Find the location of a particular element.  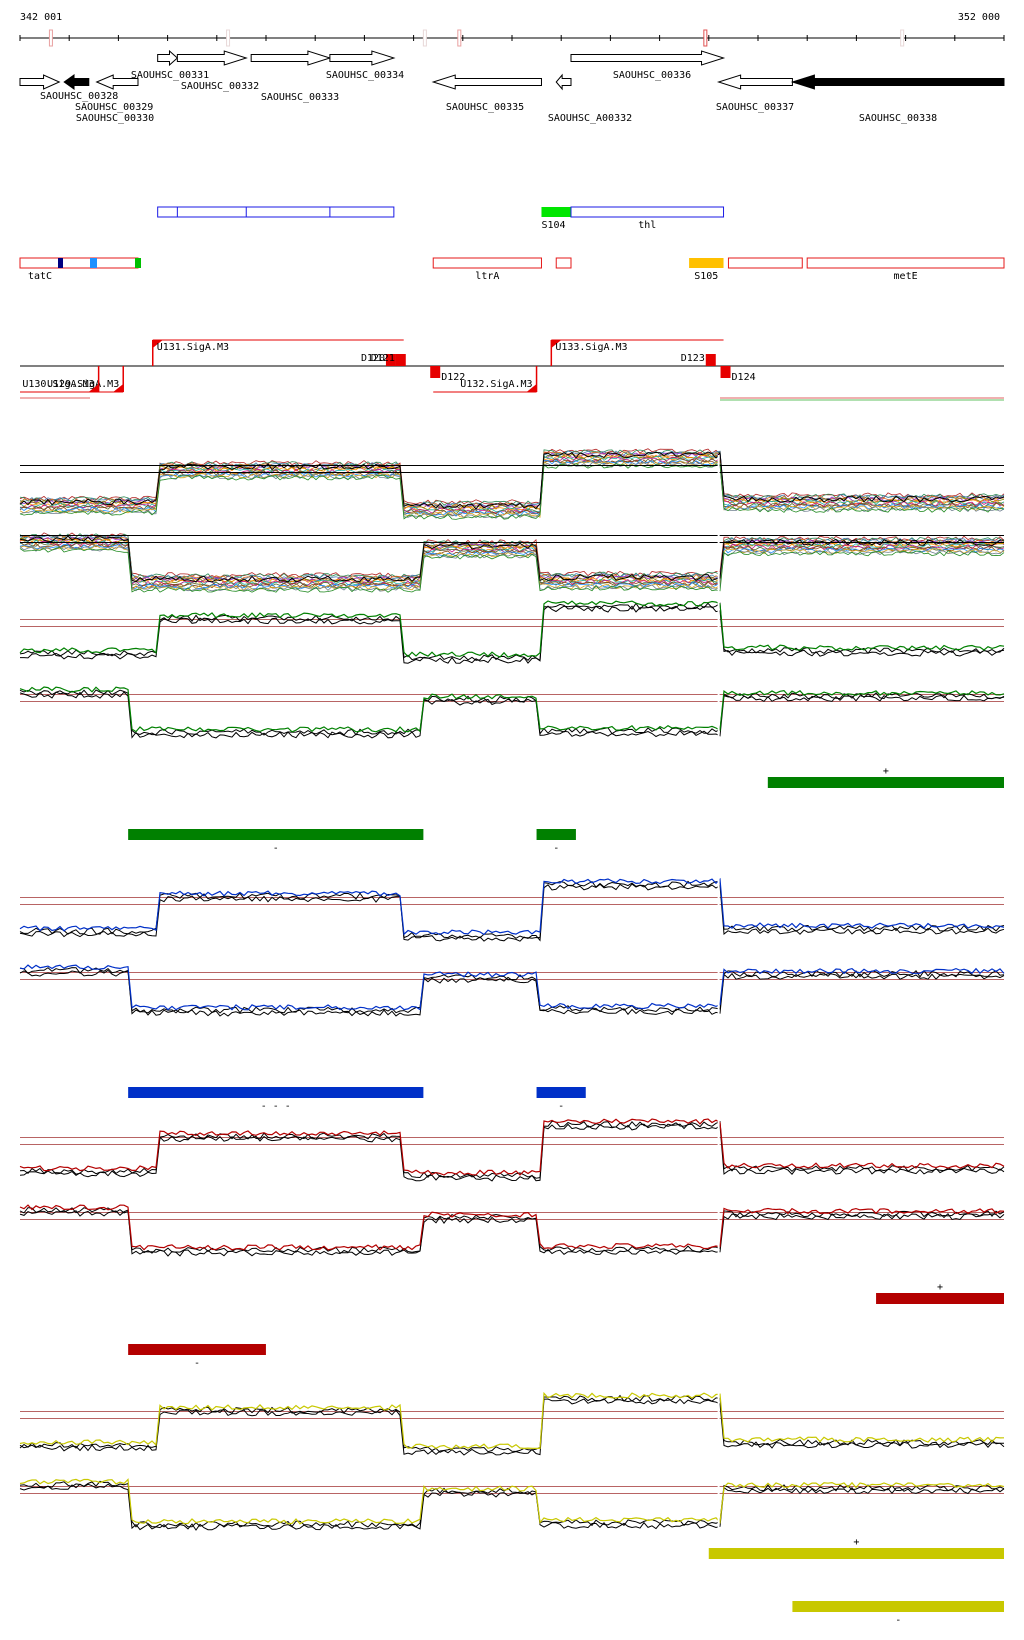

feature-label-ltrA: ltrA is located at coordinates (487, 276).